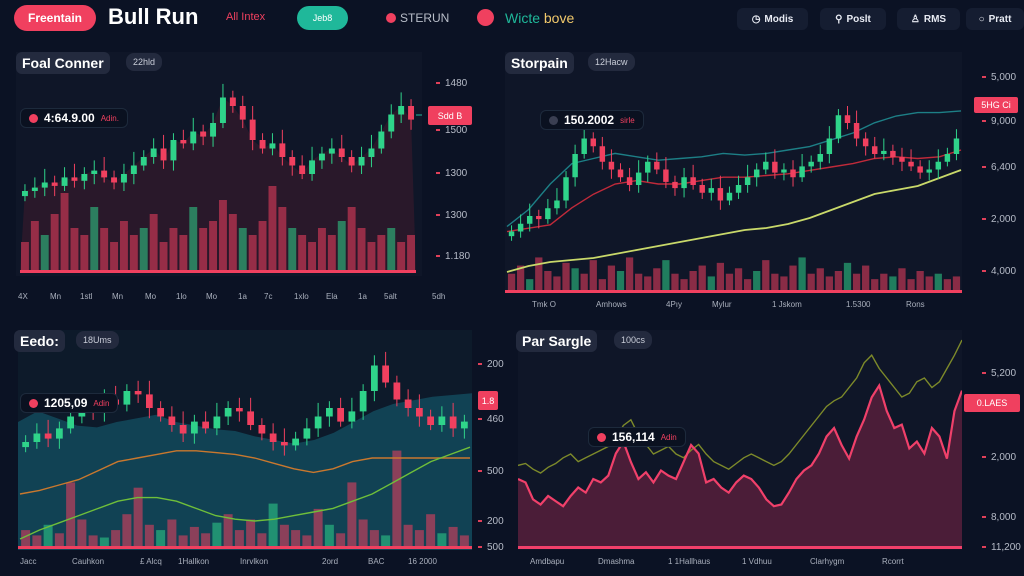  What do you see at coordinates (734, 191) in the screenshot?
I see `ma-red-line` at bounding box center [734, 191].